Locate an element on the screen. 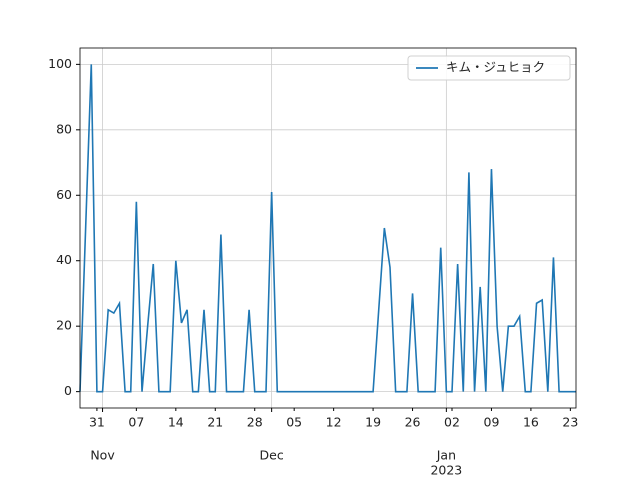 This screenshot has width=640, height=480. legend: キム・ジュヒョク is located at coordinates (489, 68).